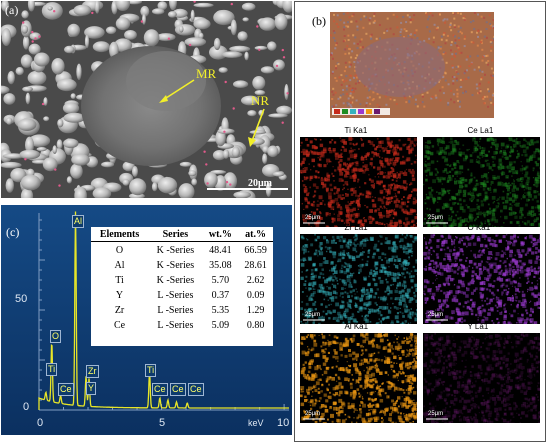 The height and width of the screenshot is (445, 550). I want to click on cell-at: 0.80, so click(255, 325).